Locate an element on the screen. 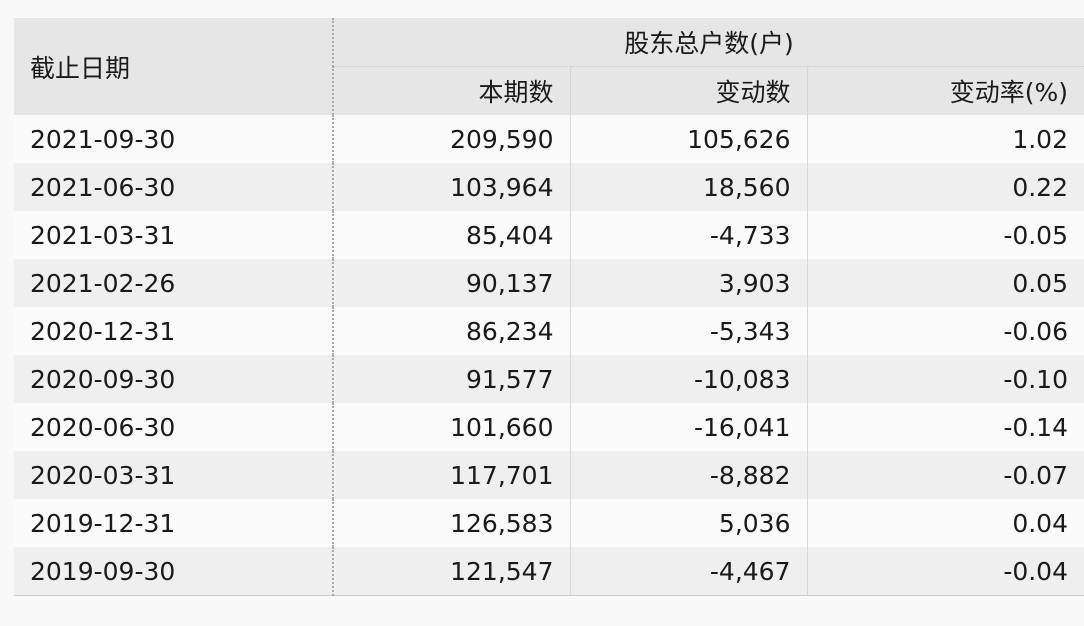 This screenshot has width=1084, height=626. date-cell: 2020-09-30 is located at coordinates (174, 379).